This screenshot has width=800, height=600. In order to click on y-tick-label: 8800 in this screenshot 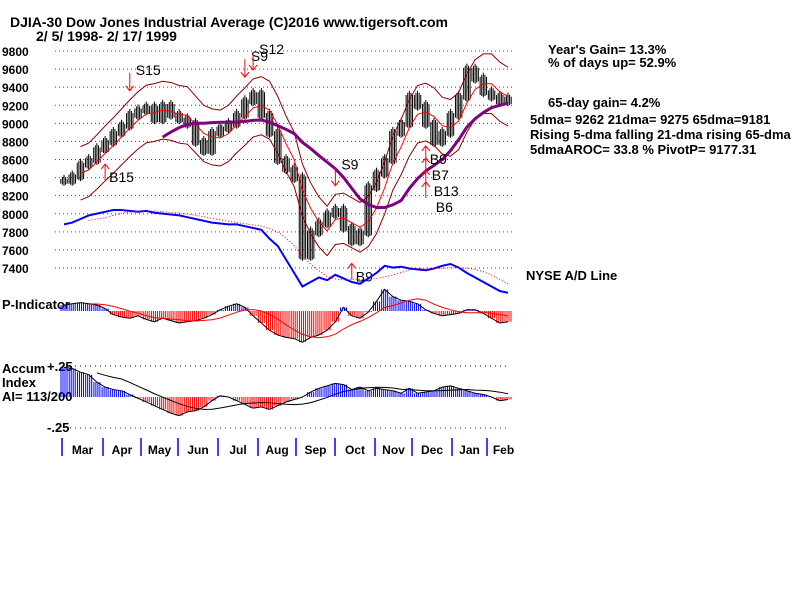, I will do `click(15, 142)`.